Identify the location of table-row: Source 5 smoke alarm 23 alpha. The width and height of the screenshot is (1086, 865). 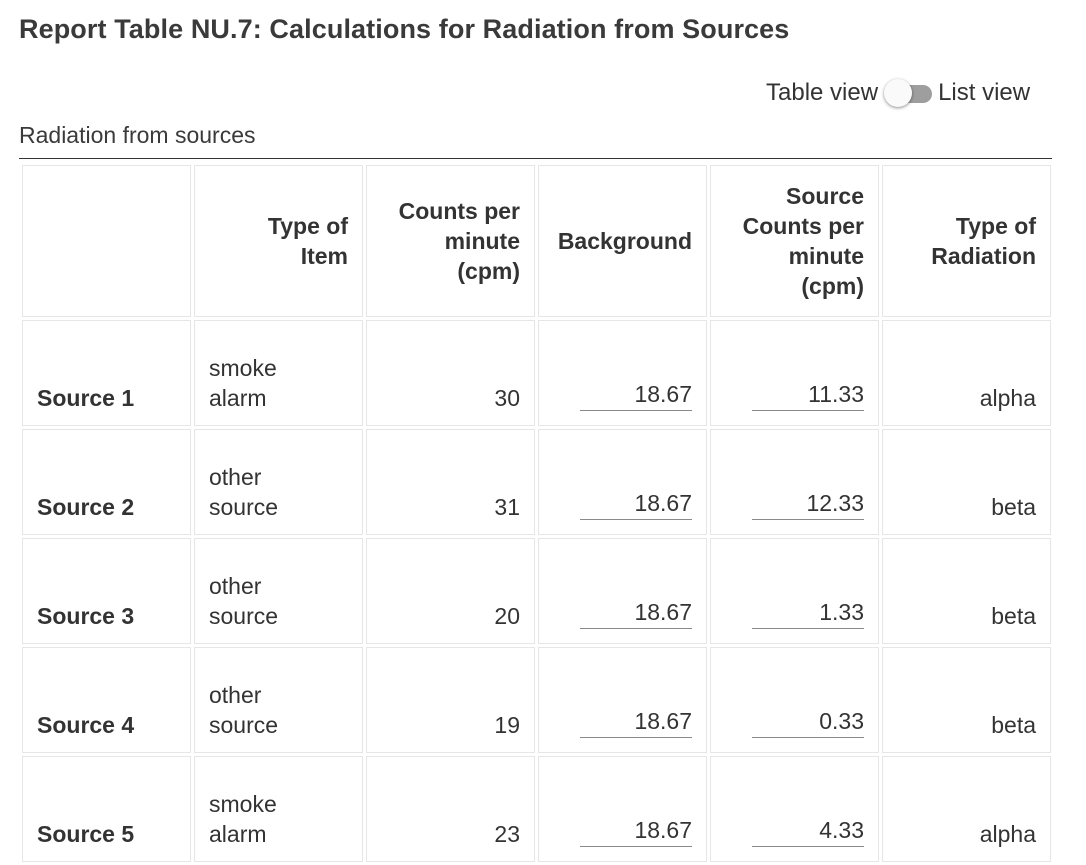
(536, 809).